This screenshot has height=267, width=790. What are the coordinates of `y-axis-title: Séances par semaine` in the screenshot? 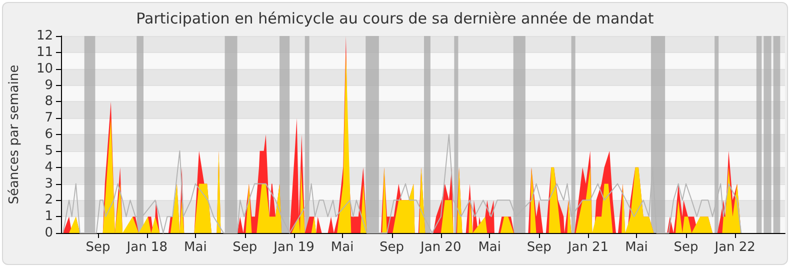 It's located at (14, 134).